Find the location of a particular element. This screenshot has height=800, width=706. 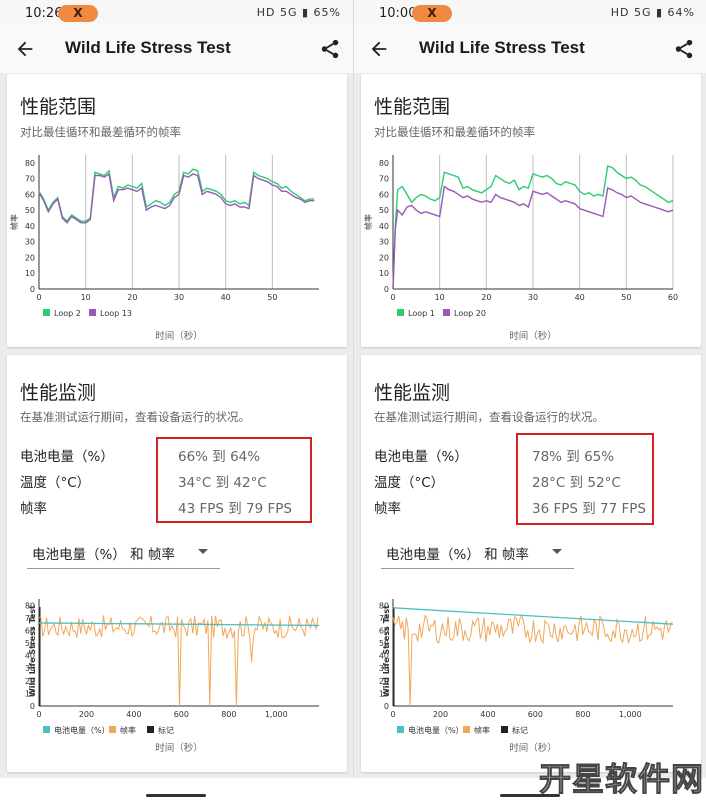

legend-label: 电池电量（%） is located at coordinates (436, 730).